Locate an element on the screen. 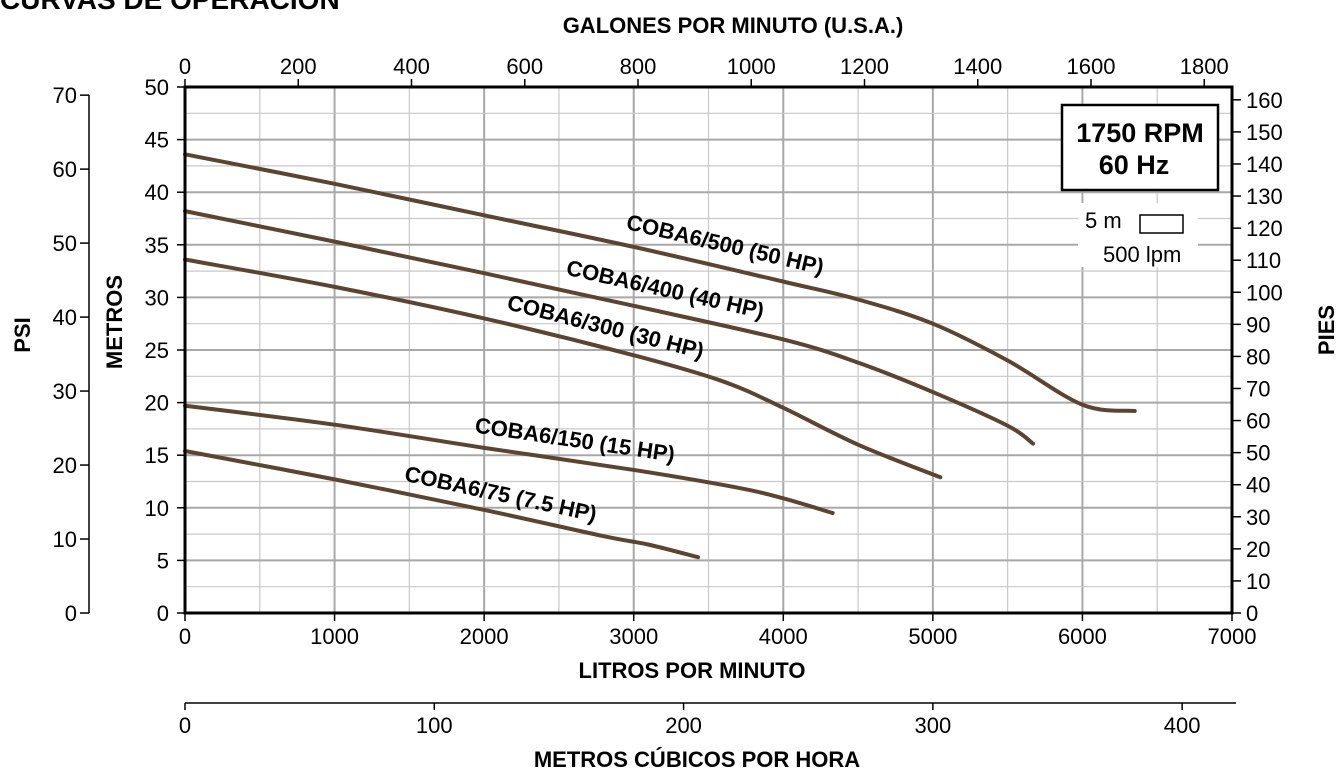 The height and width of the screenshot is (774, 1340). top-axis-tick-label: 1000 is located at coordinates (751, 66).